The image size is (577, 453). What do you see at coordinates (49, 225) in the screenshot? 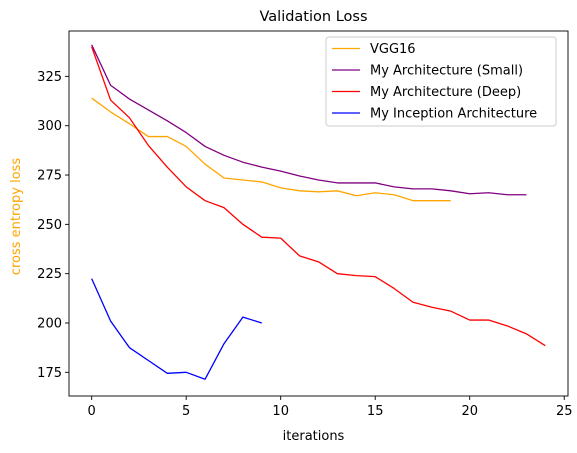
I see `y-tick-label: 250` at bounding box center [49, 225].